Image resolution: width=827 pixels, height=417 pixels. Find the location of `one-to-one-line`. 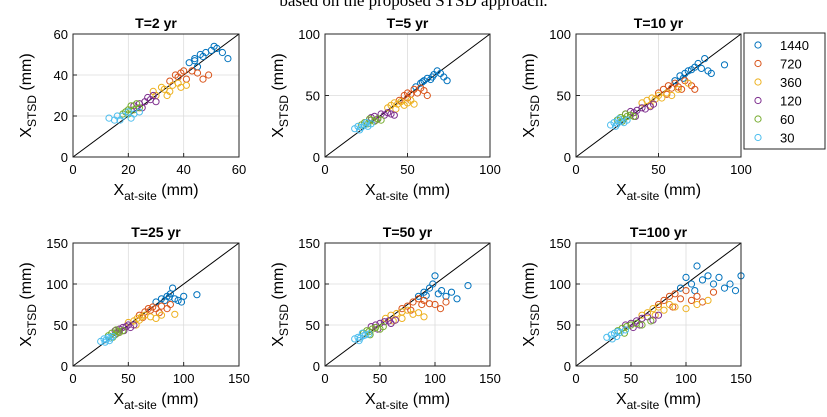

one-to-one-line is located at coordinates (658, 95).